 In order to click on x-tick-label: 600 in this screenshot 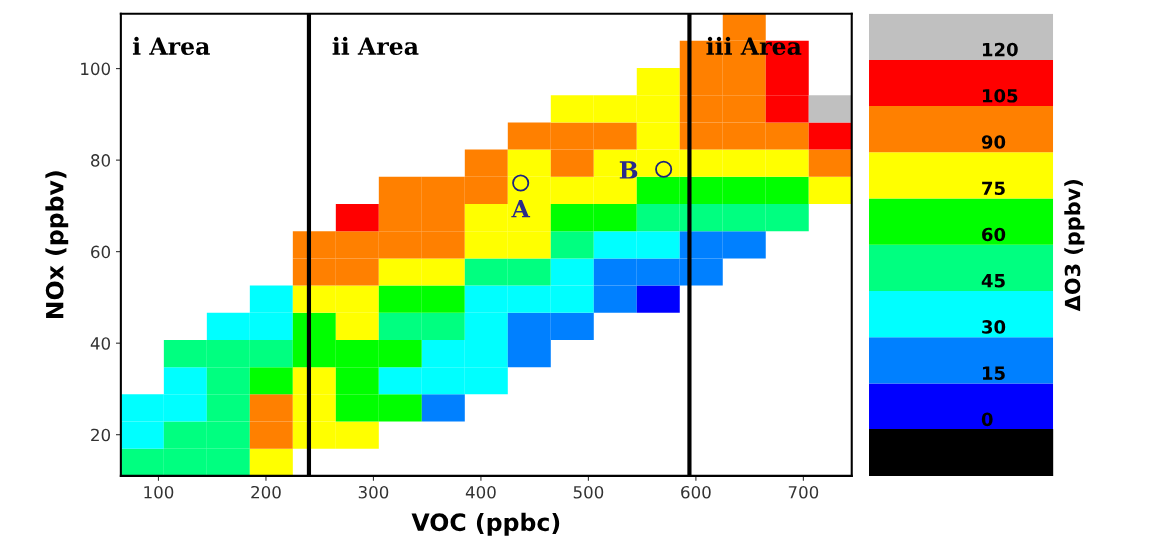, I will do `click(696, 492)`.